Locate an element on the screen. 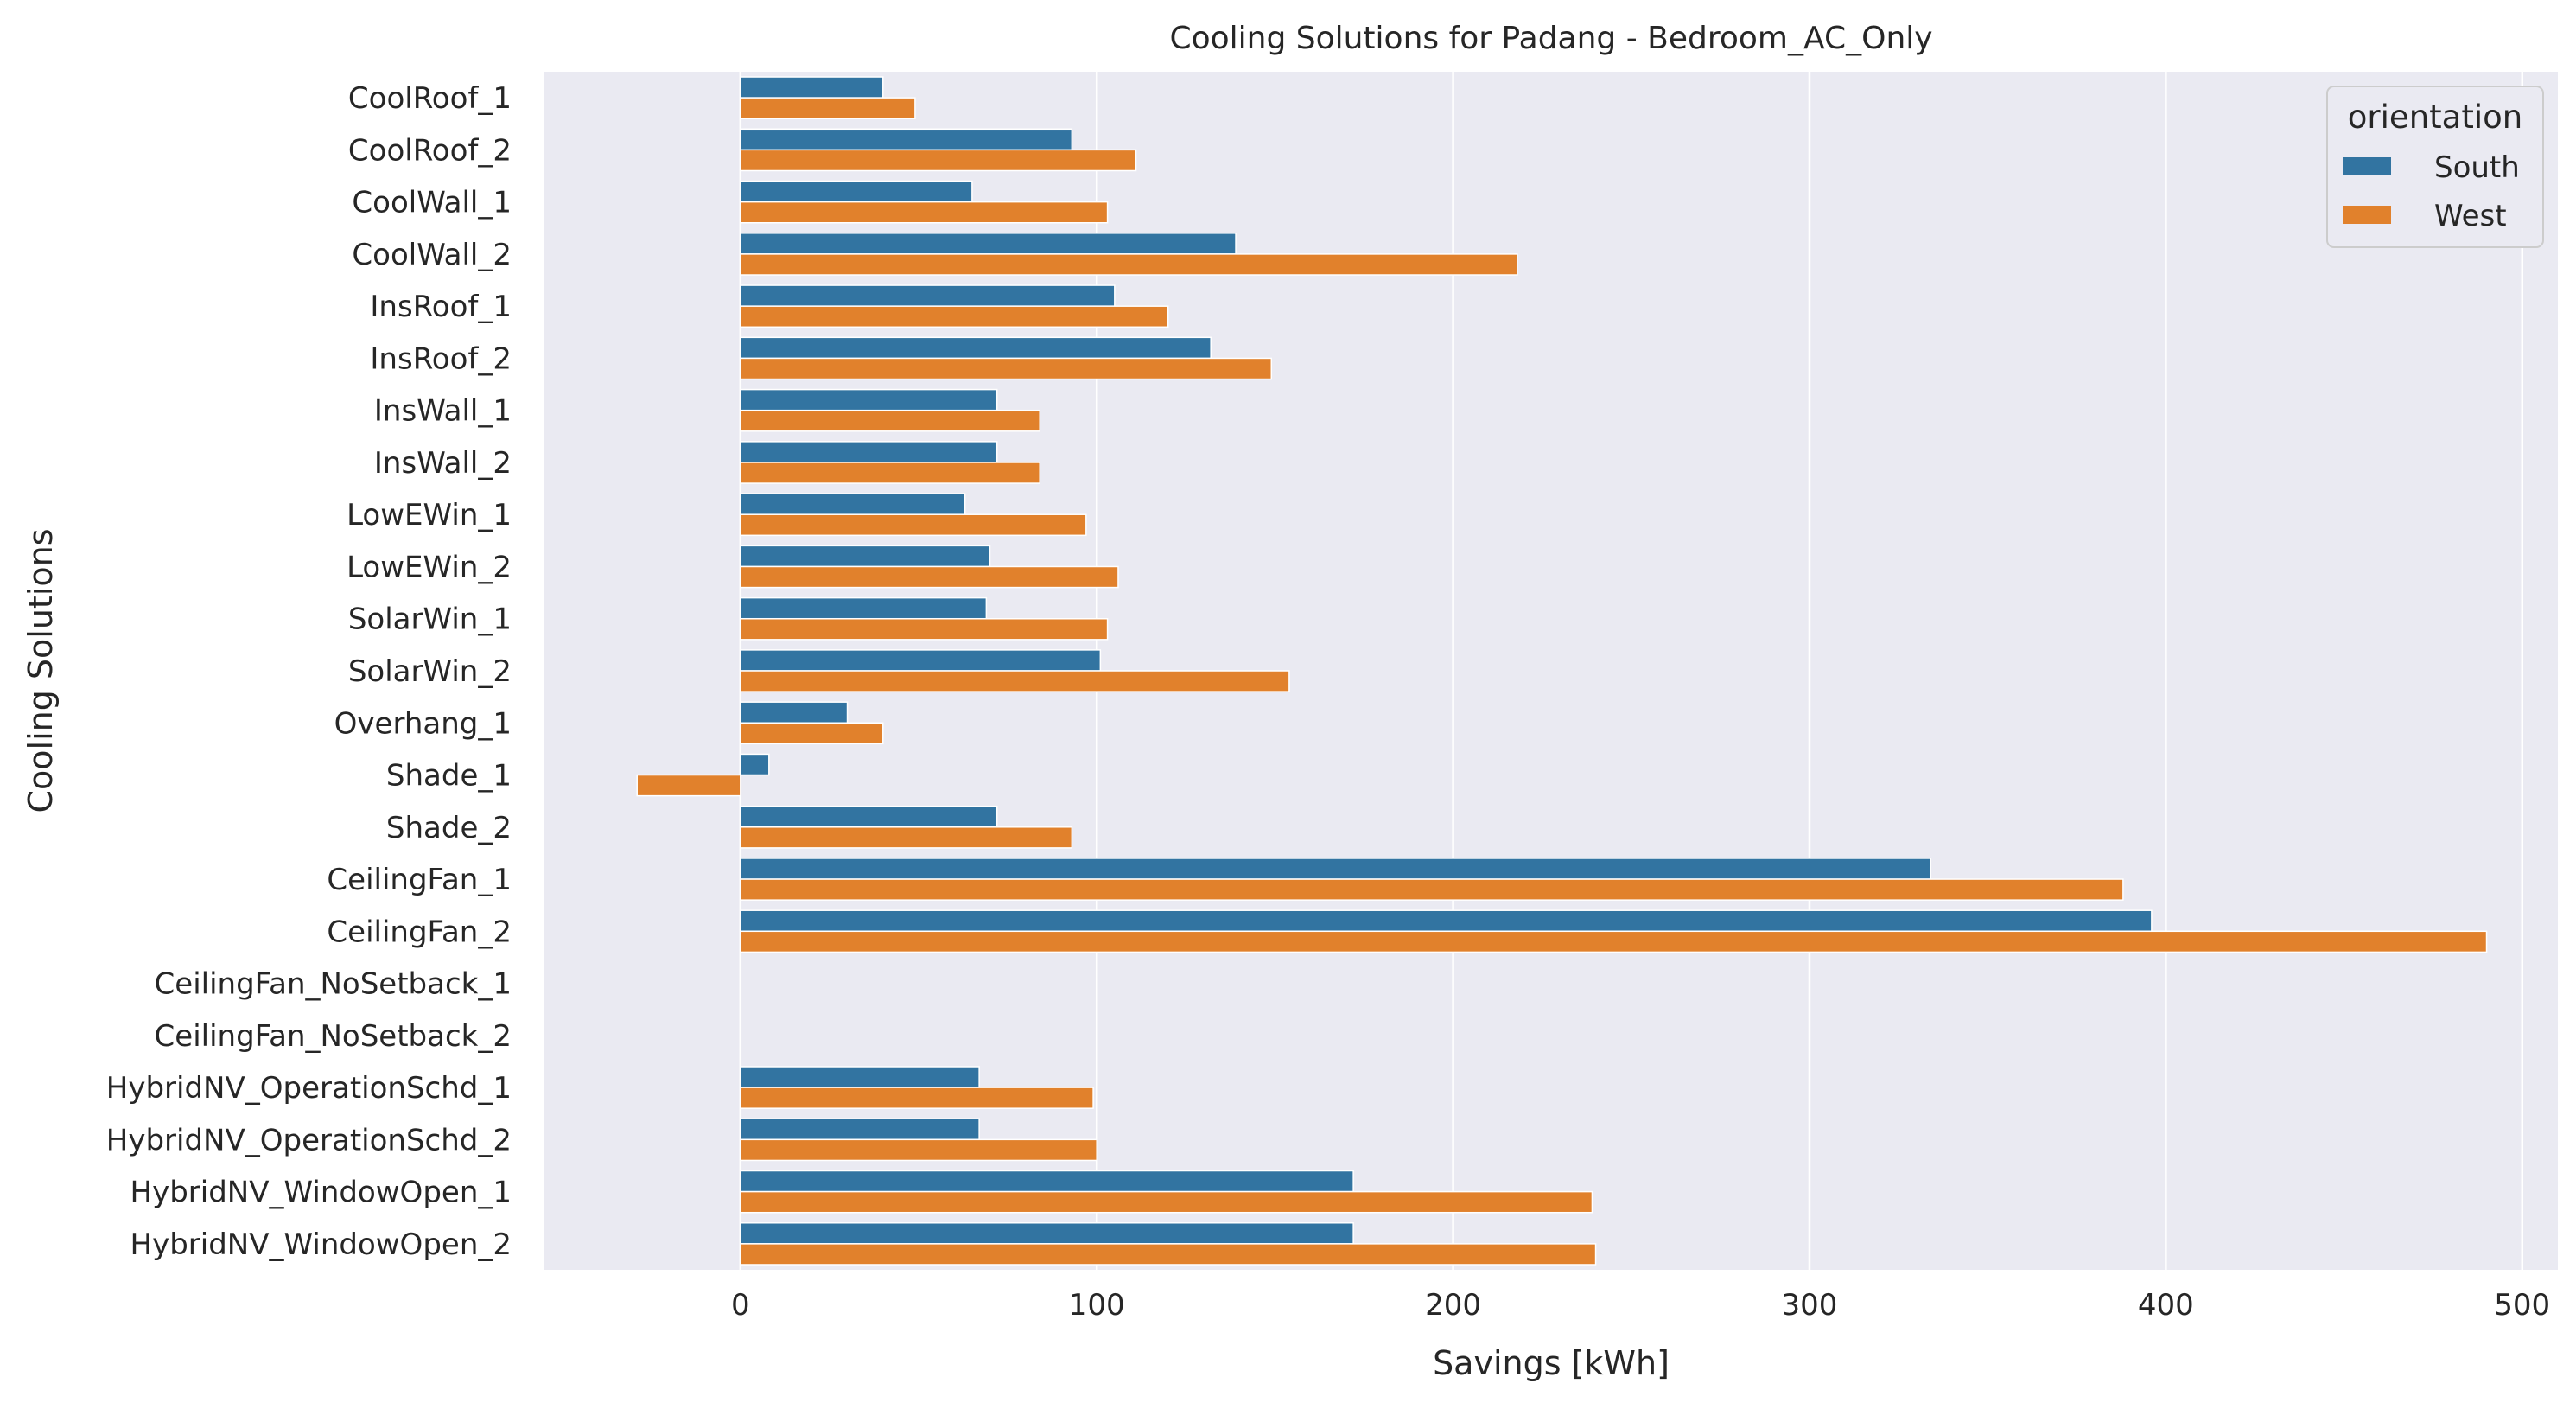  x-tick-label-0: 0 is located at coordinates (740, 1306).